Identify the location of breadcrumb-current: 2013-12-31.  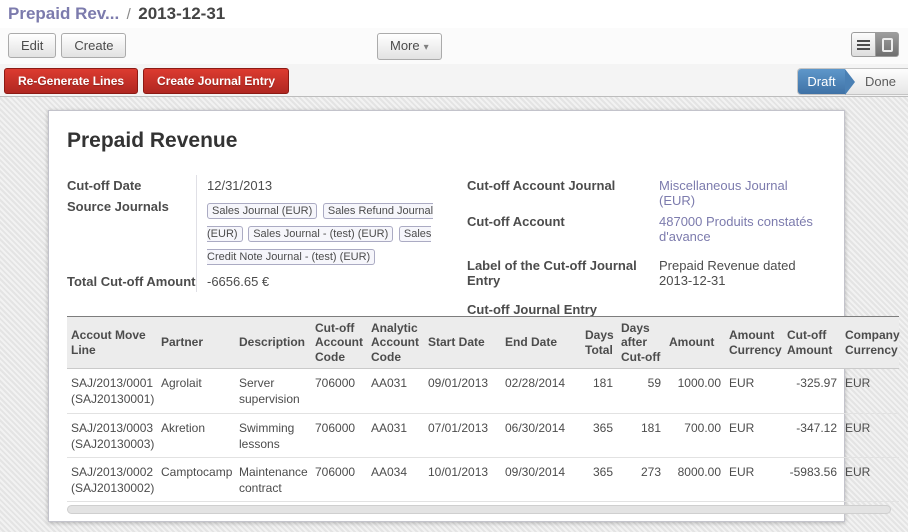
(182, 13).